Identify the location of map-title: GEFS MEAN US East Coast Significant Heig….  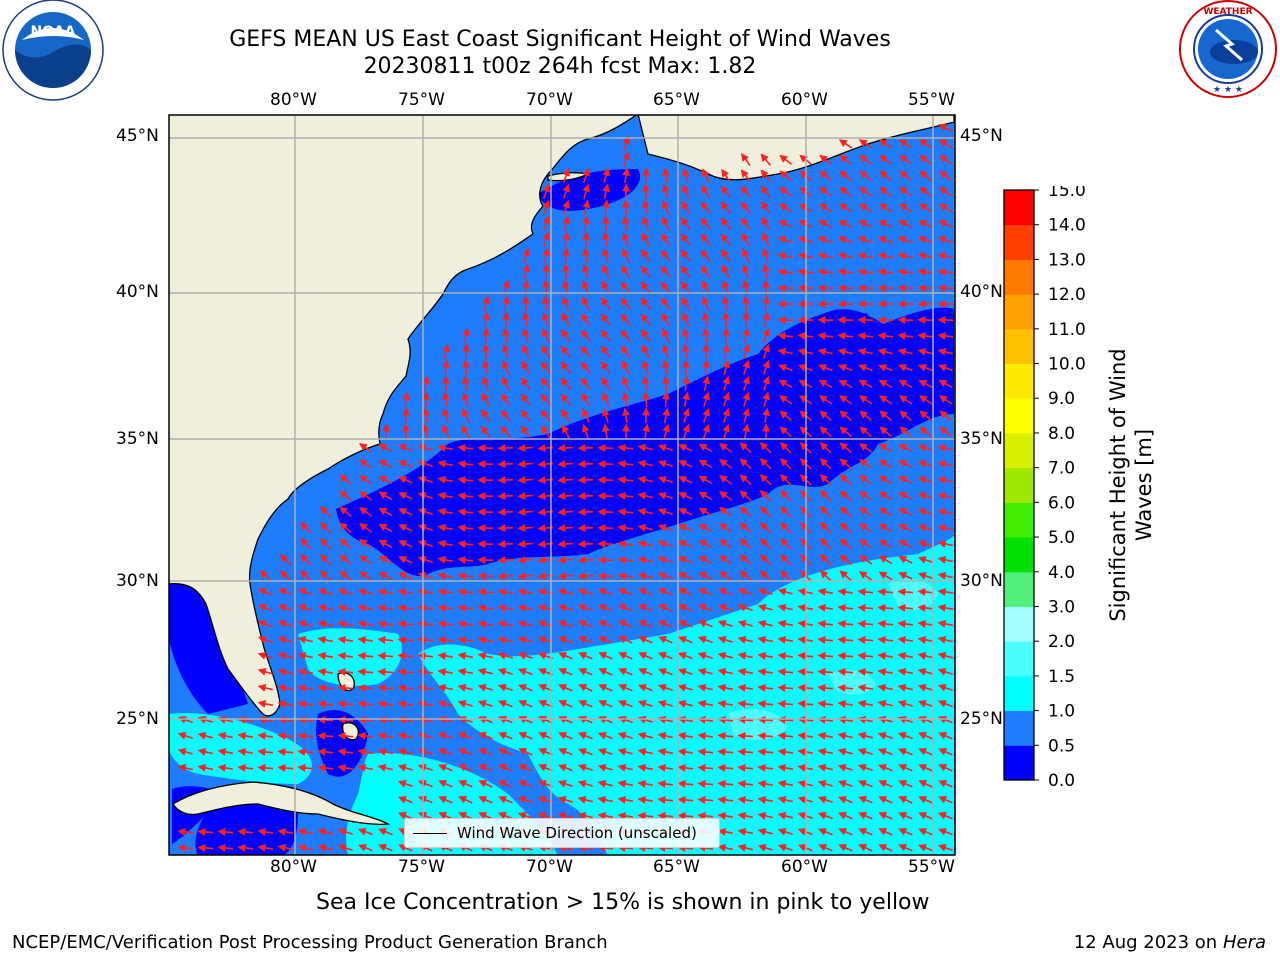
(560, 39).